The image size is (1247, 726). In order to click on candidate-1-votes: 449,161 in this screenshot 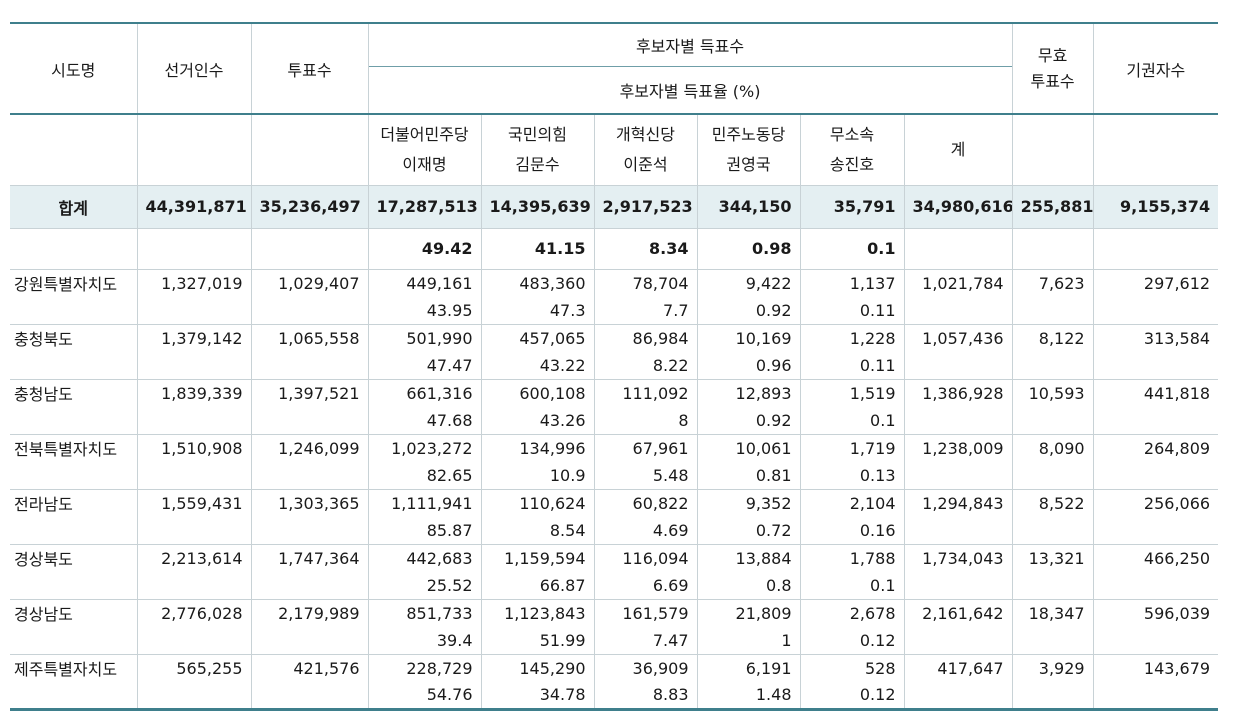, I will do `click(424, 282)`.